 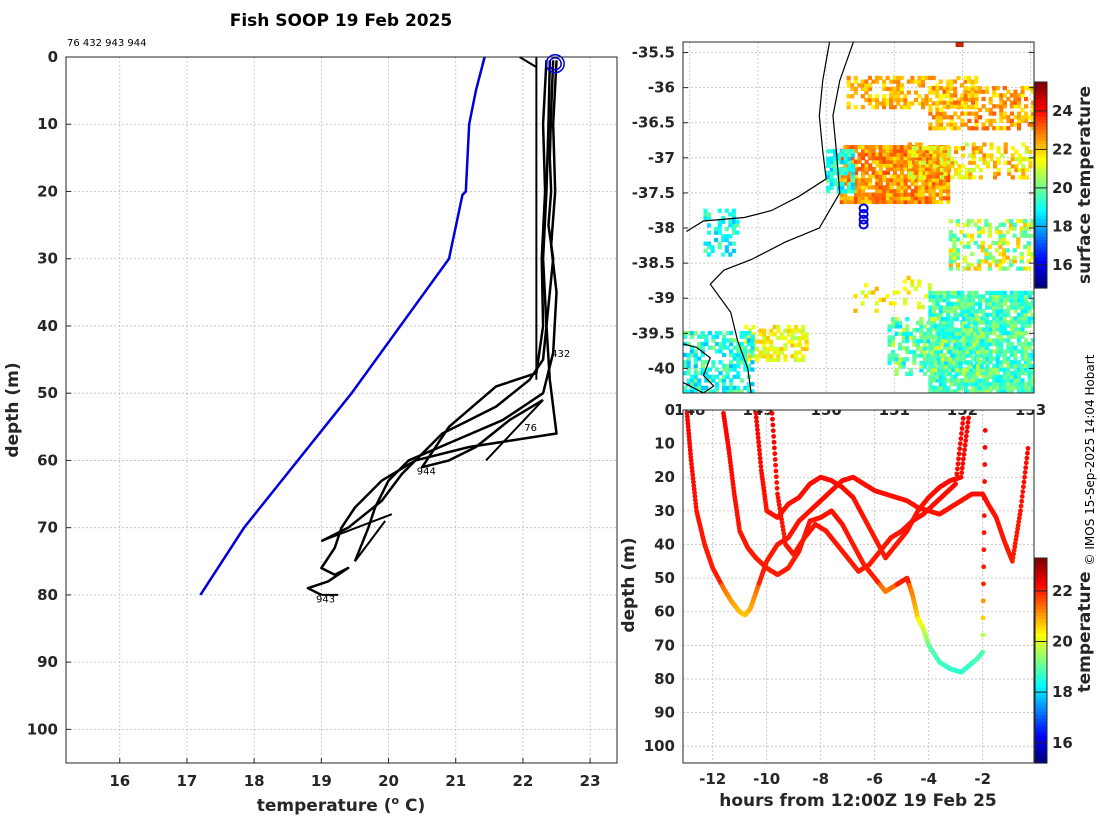 I want to click on profile-id-label-944: 944, so click(x=426, y=472).